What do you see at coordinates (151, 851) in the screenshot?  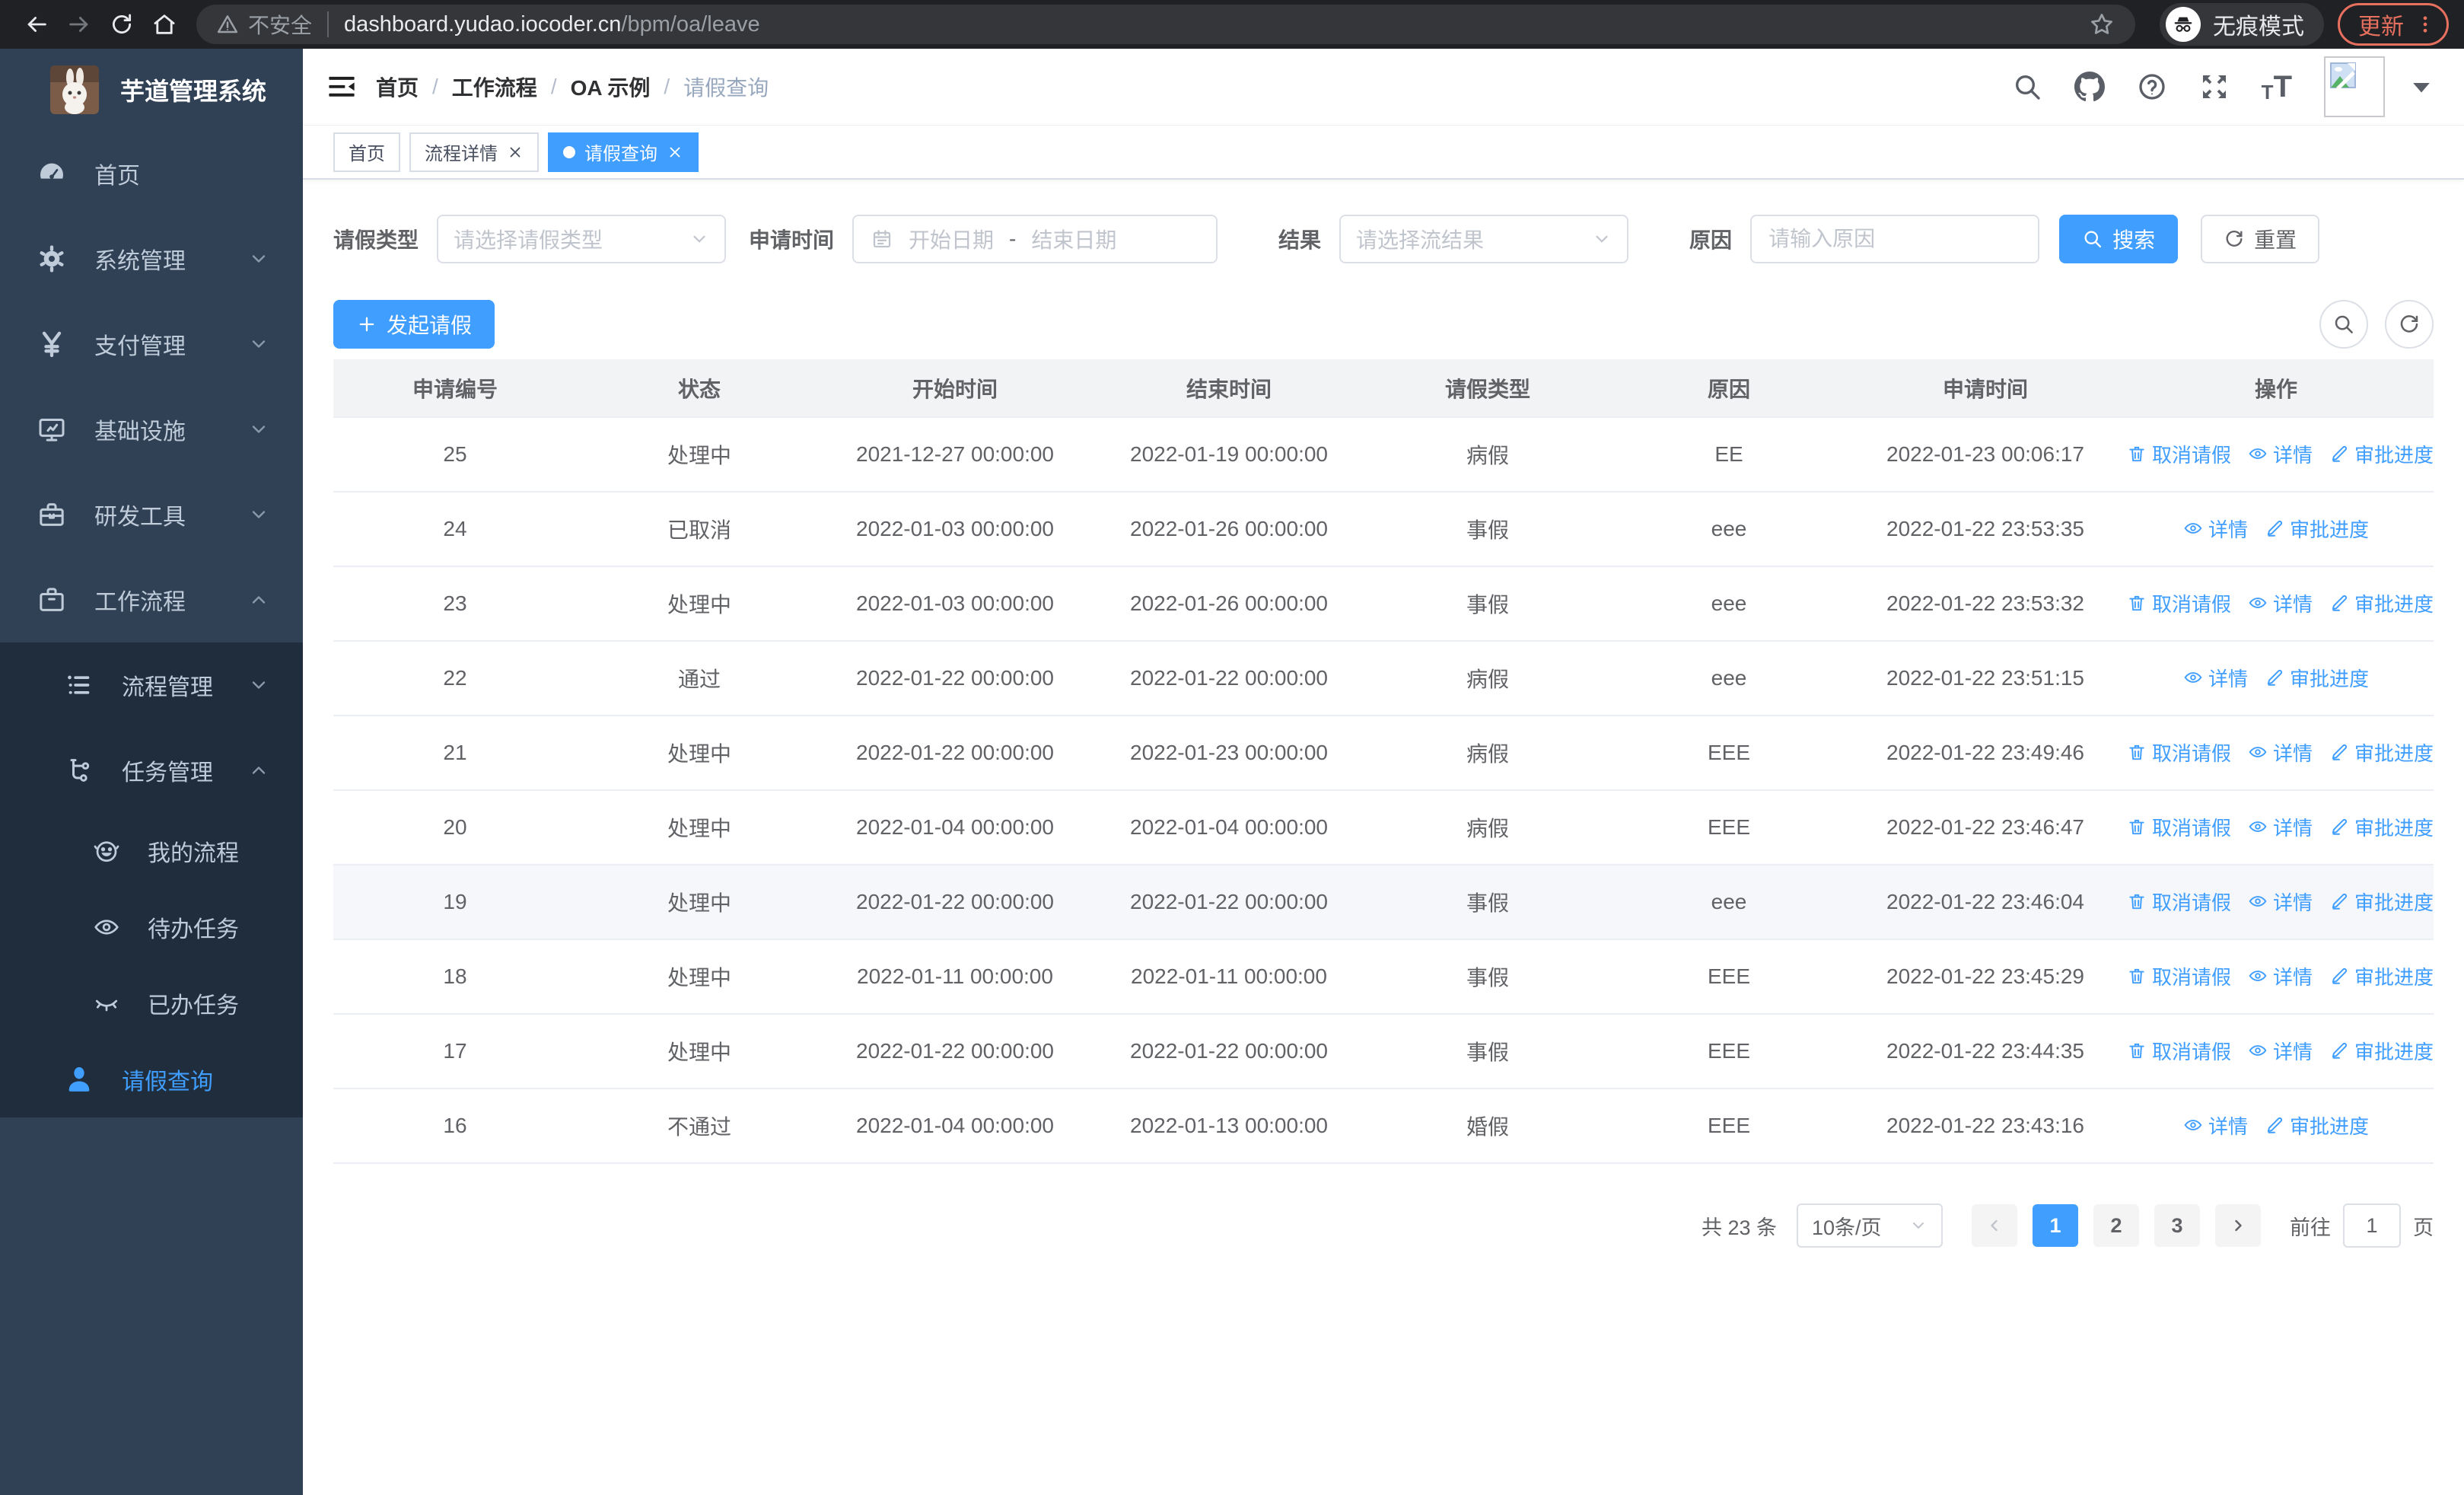 I see `sidebar-item-my-process: 我的流程` at bounding box center [151, 851].